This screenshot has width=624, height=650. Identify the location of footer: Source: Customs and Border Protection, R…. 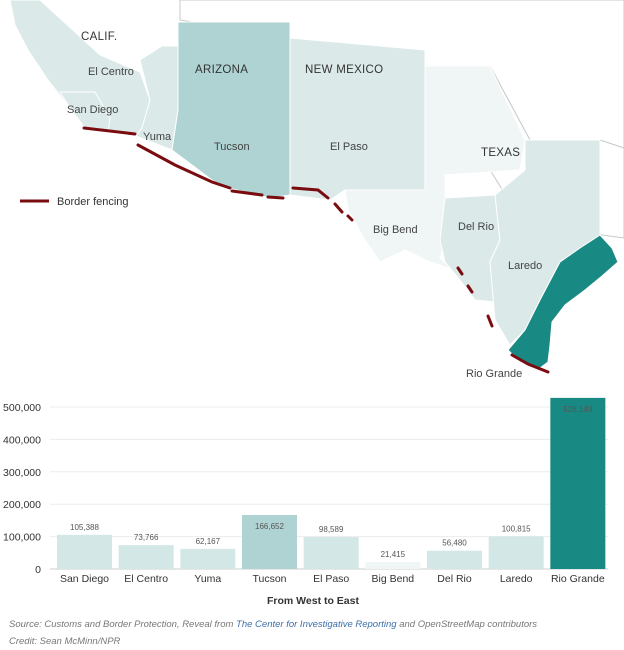
(314, 633).